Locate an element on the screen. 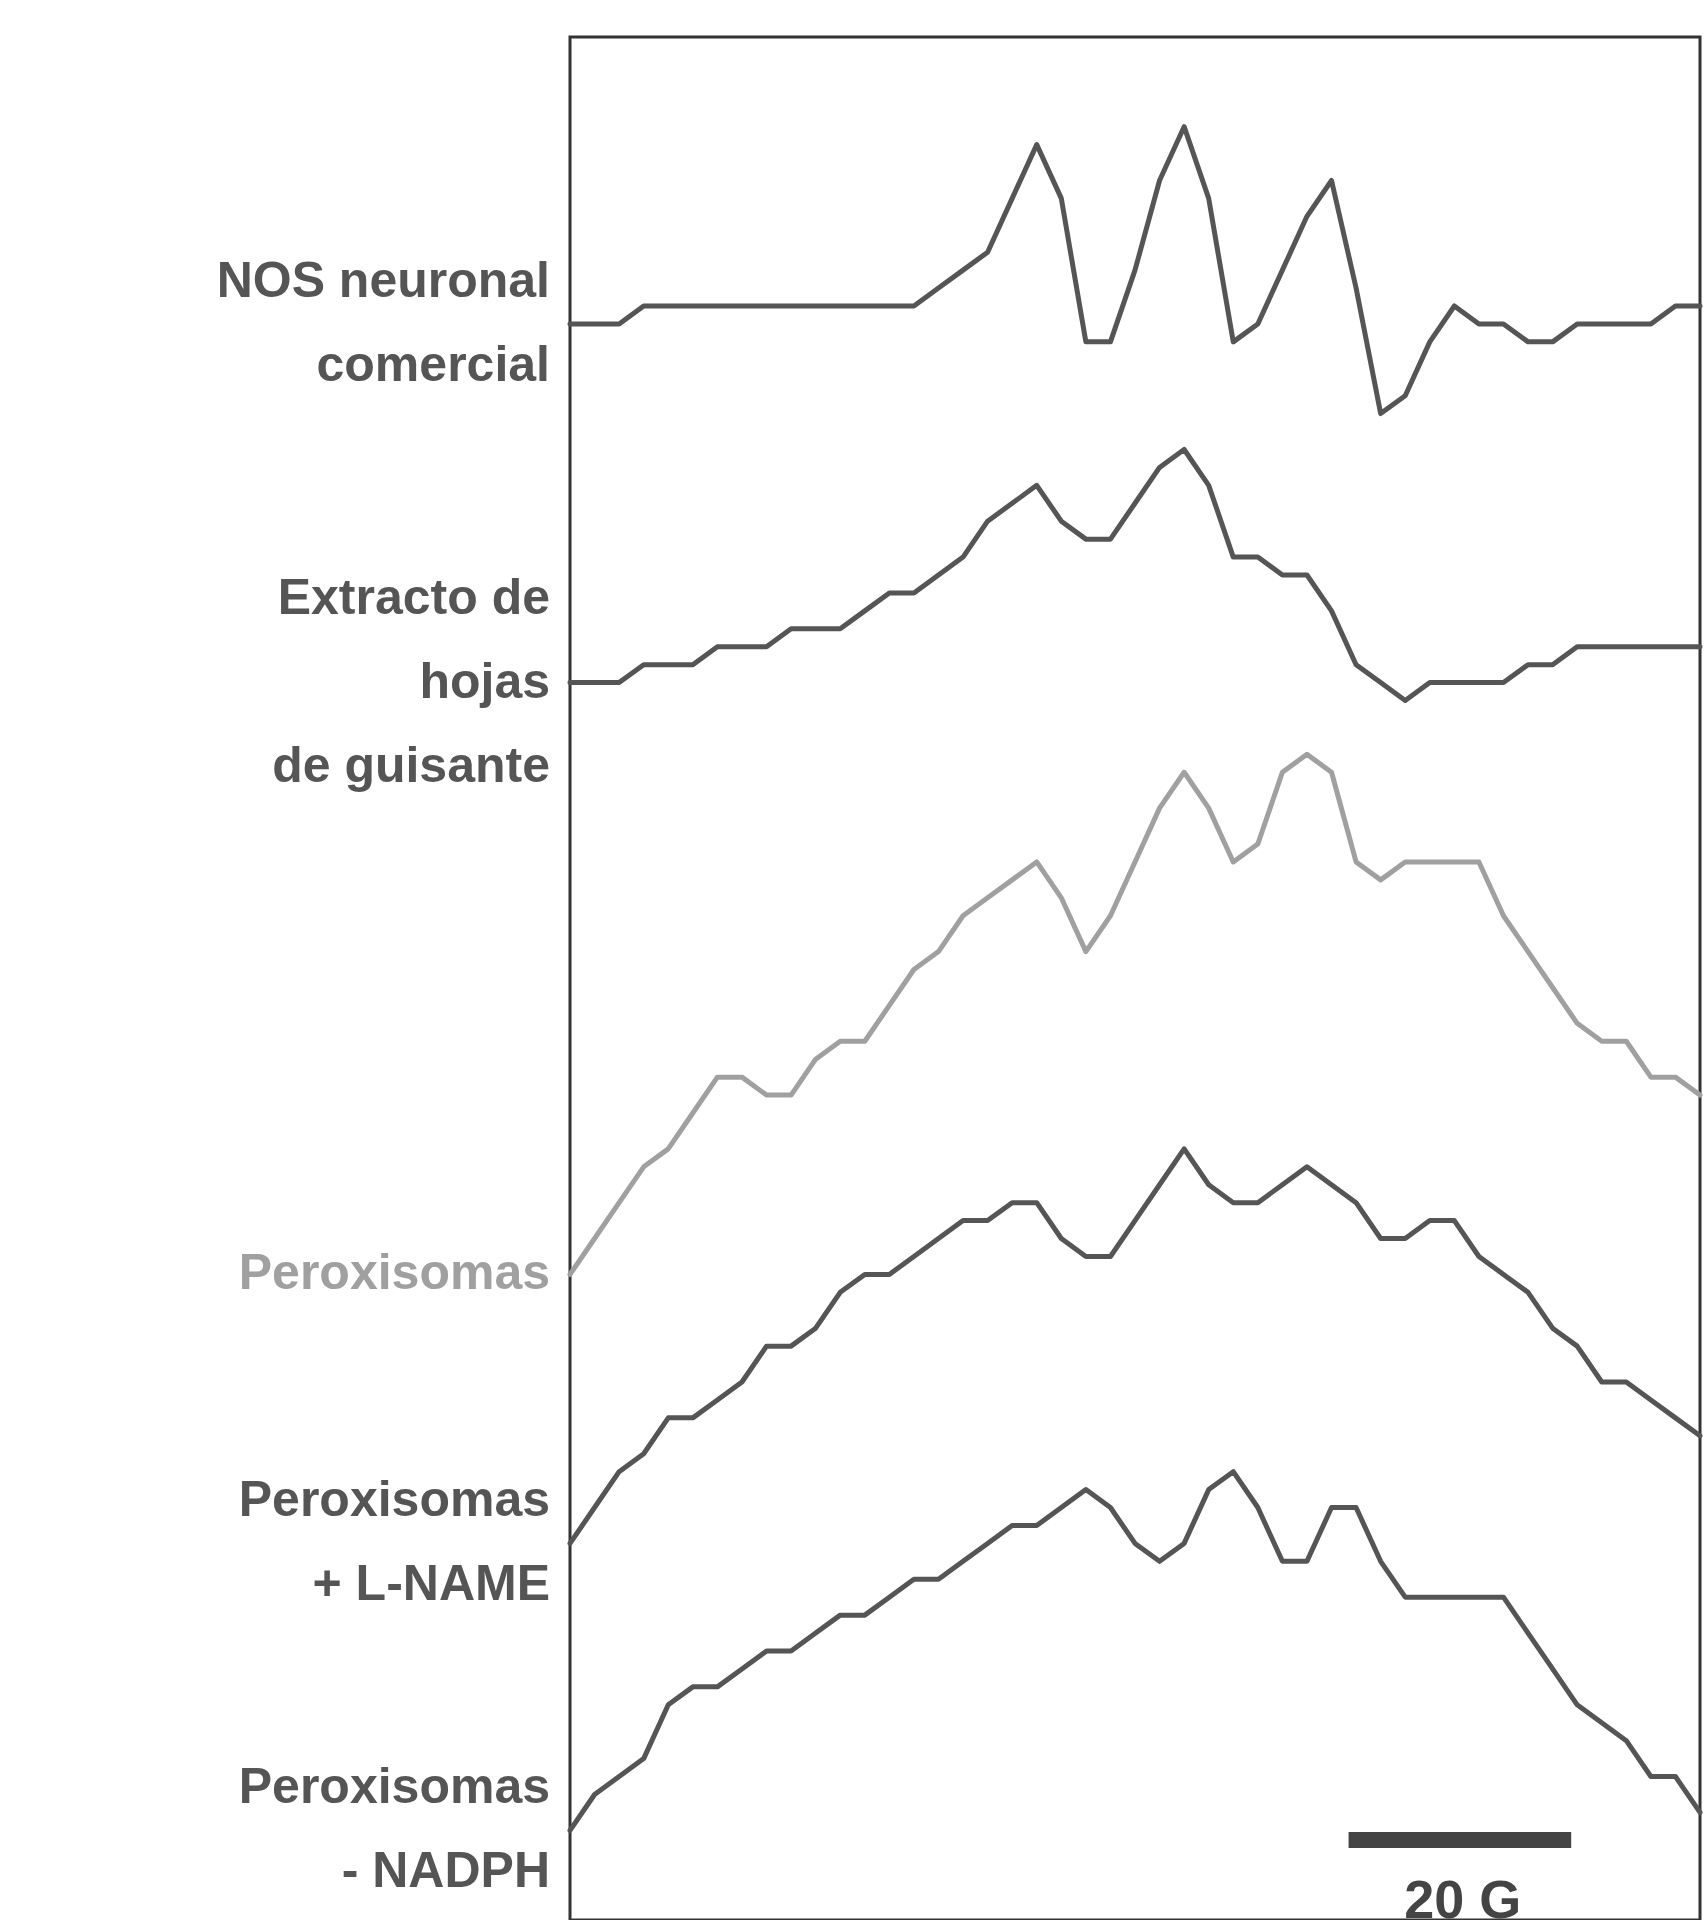  series-label: Peroxisomas + L-NAME is located at coordinates (394, 1541).